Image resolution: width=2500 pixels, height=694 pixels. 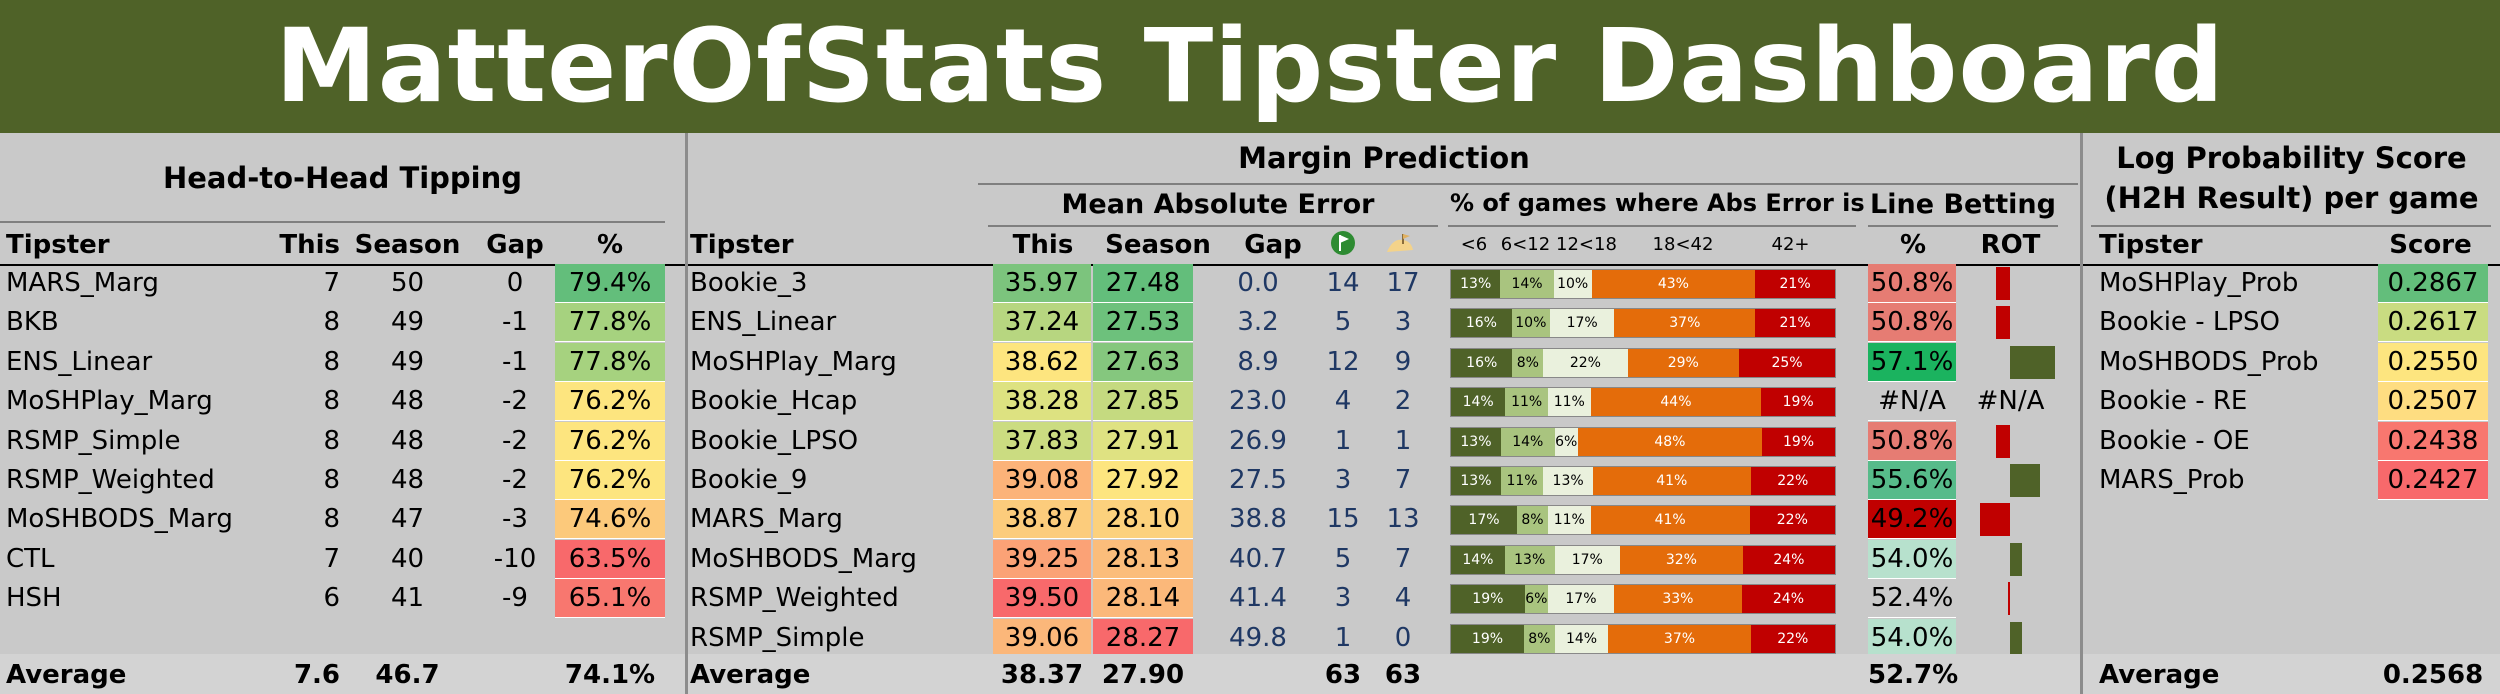 What do you see at coordinates (515, 519) in the screenshot?
I see `h2h-gap: -3` at bounding box center [515, 519].